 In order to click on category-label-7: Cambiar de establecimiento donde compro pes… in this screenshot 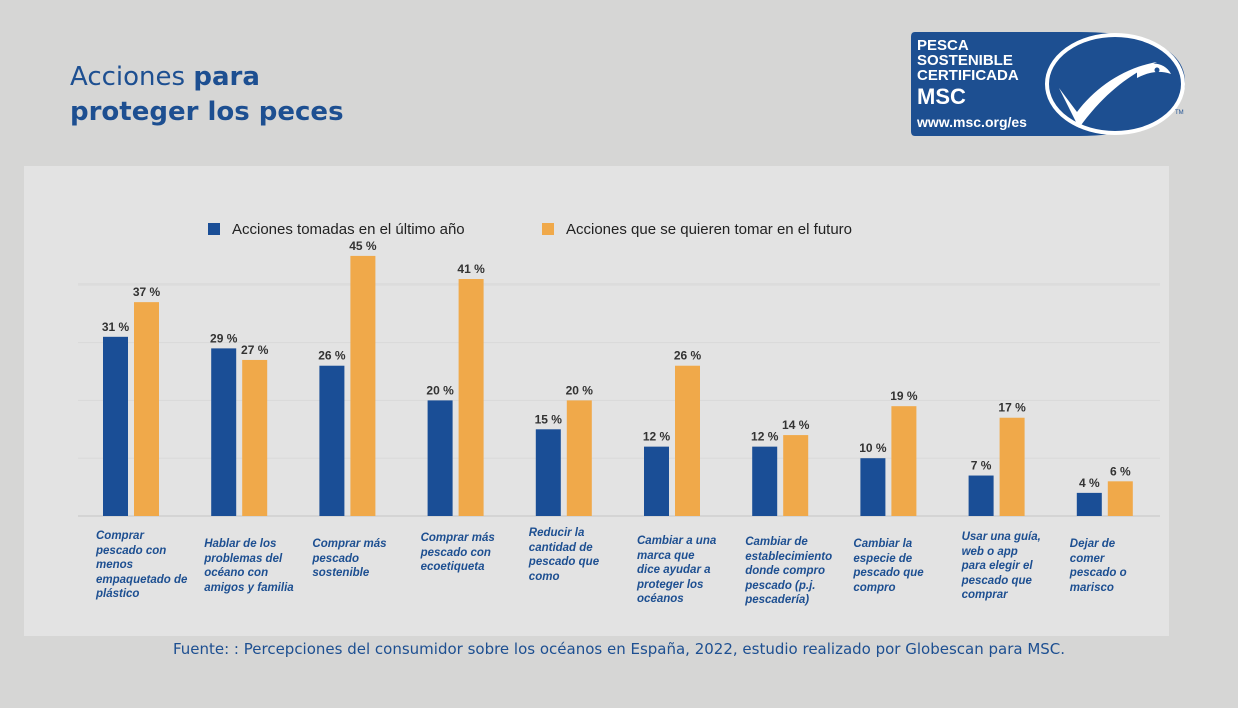, I will do `click(789, 571)`.